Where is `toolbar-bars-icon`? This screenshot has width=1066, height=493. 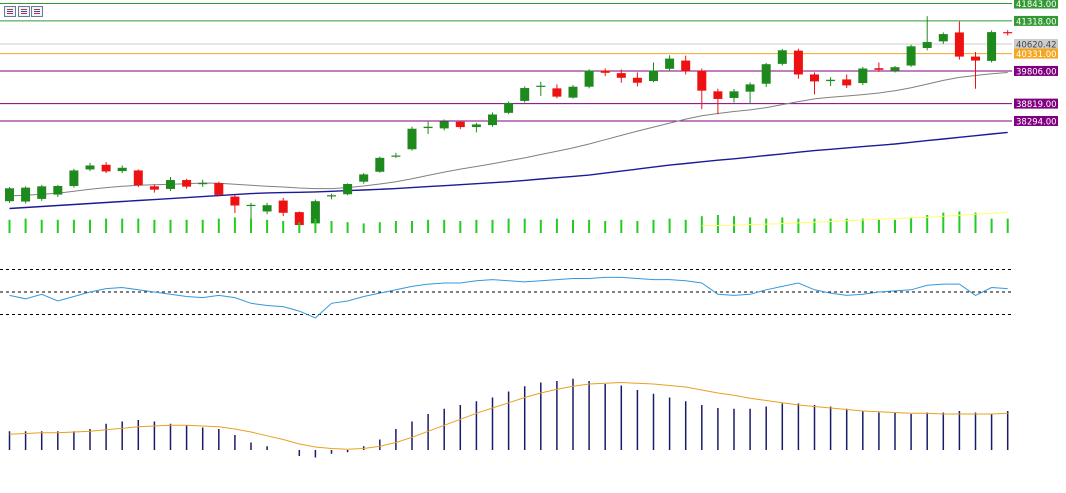
toolbar-bars-icon is located at coordinates (24, 11).